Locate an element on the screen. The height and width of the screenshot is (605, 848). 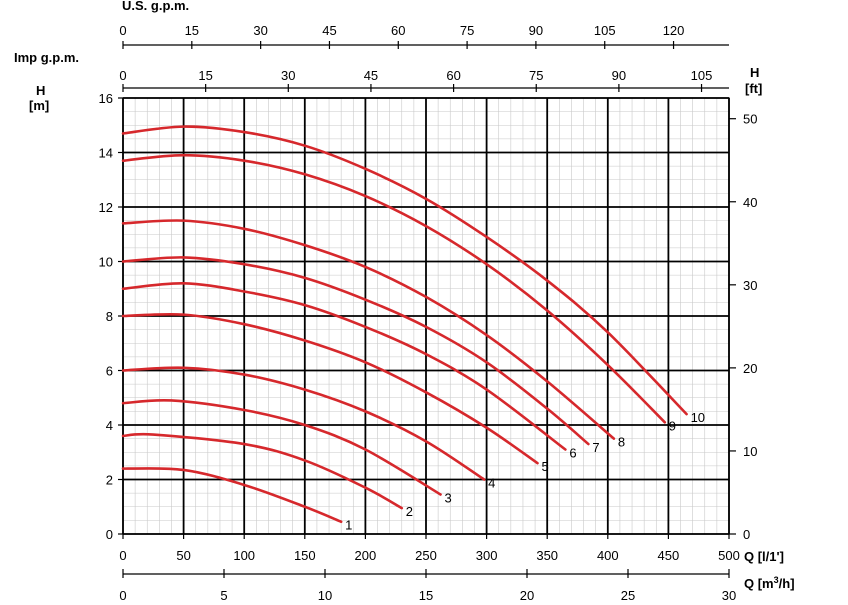
y-right-tick-label: 40 is located at coordinates (750, 202).